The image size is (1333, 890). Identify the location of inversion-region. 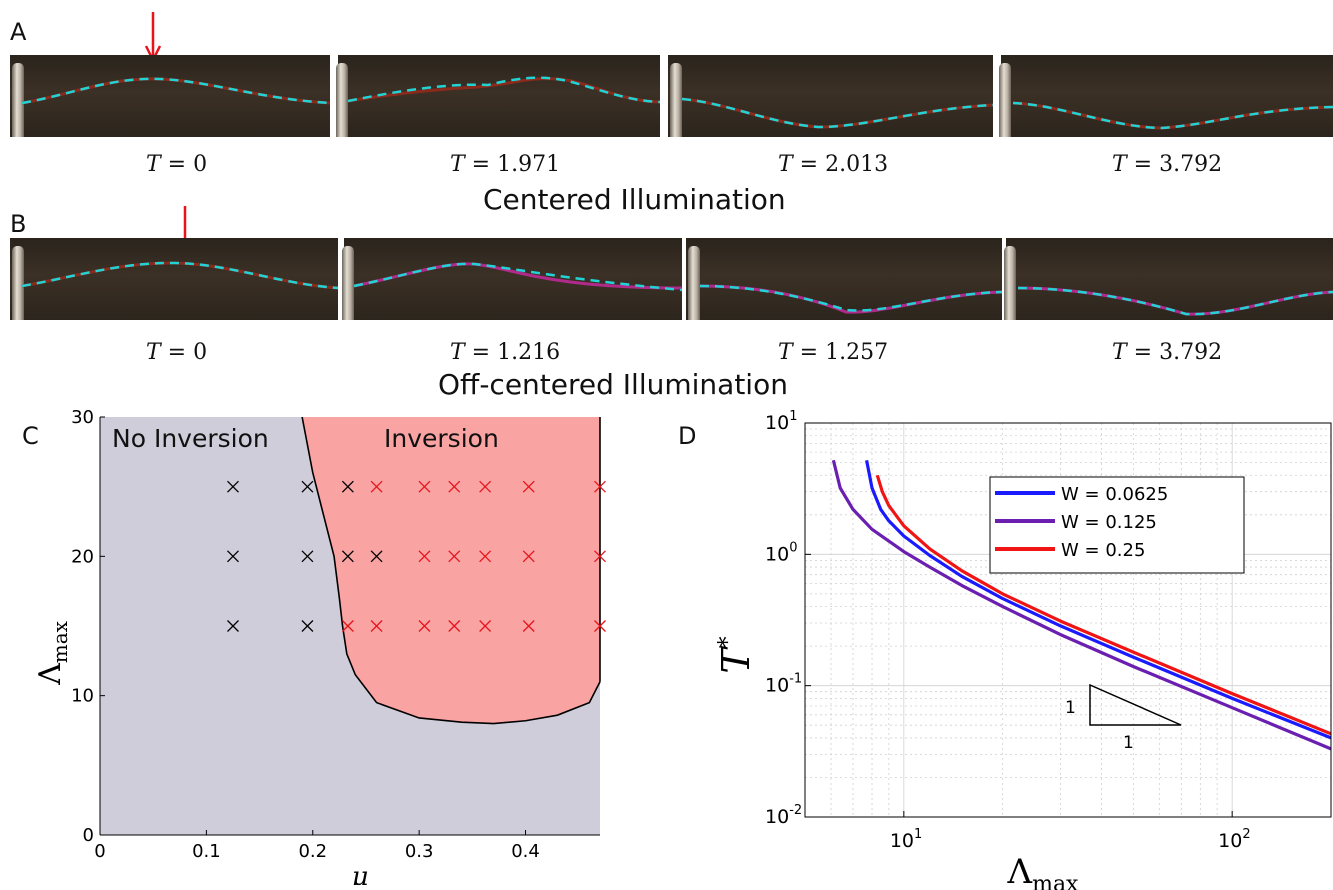
(451, 570).